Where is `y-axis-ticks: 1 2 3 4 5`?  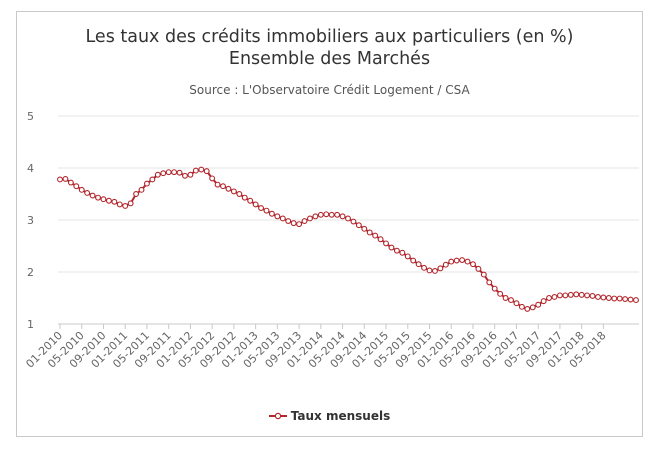 y-axis-ticks: 1 2 3 4 5 is located at coordinates (30, 220).